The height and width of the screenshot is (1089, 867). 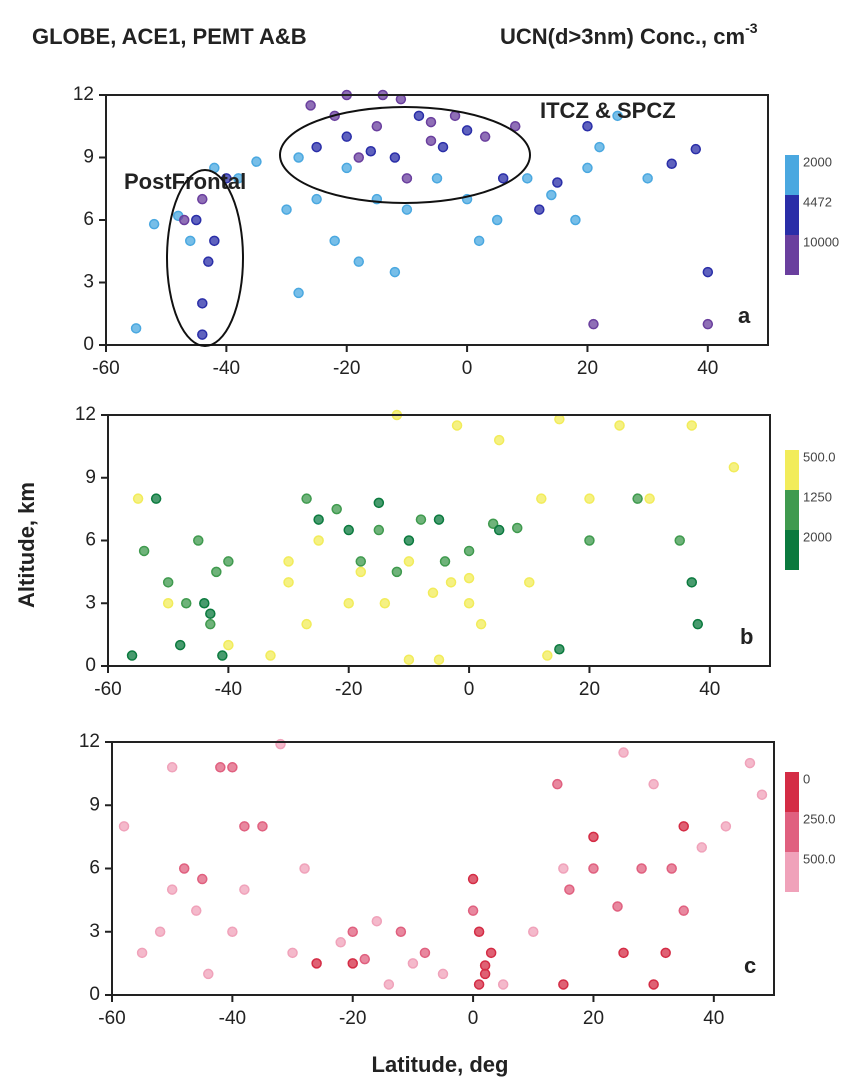 I want to click on y-tick-label: 3, so click(x=94, y=931).